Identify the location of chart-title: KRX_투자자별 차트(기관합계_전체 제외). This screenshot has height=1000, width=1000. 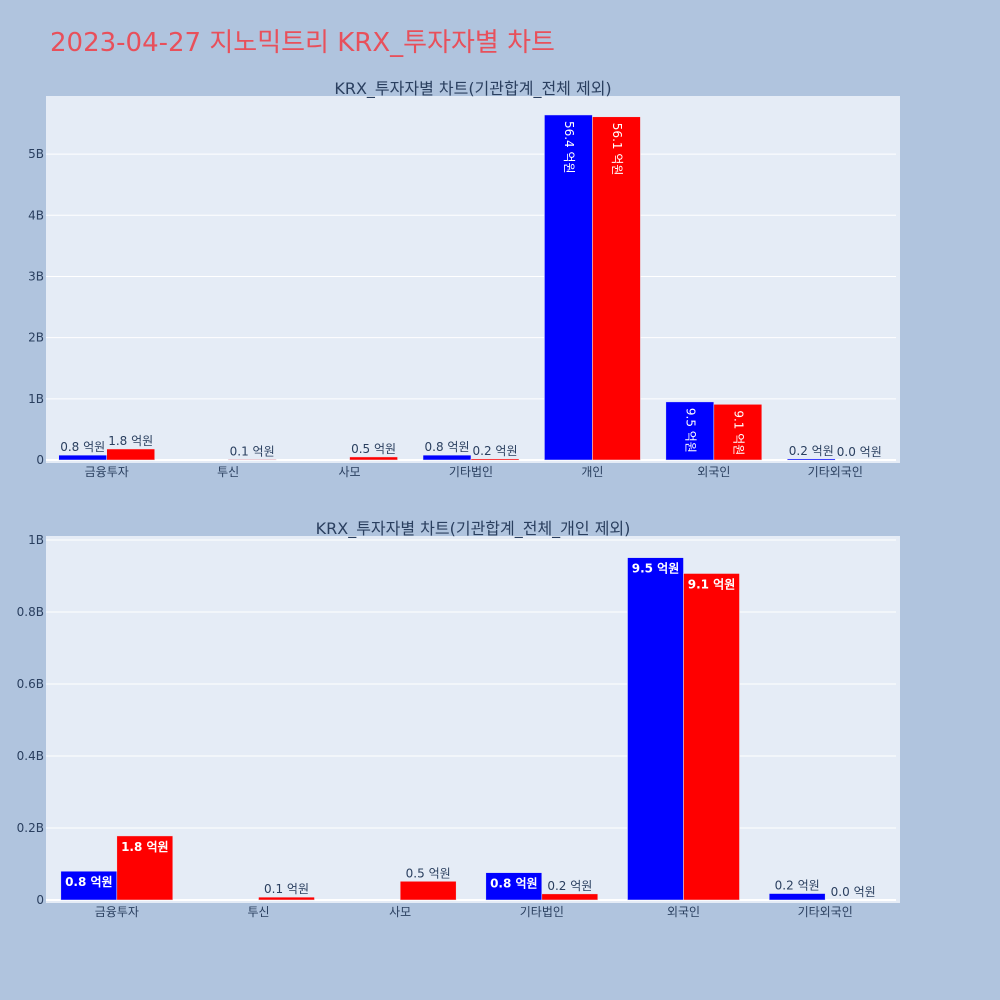
(472, 89).